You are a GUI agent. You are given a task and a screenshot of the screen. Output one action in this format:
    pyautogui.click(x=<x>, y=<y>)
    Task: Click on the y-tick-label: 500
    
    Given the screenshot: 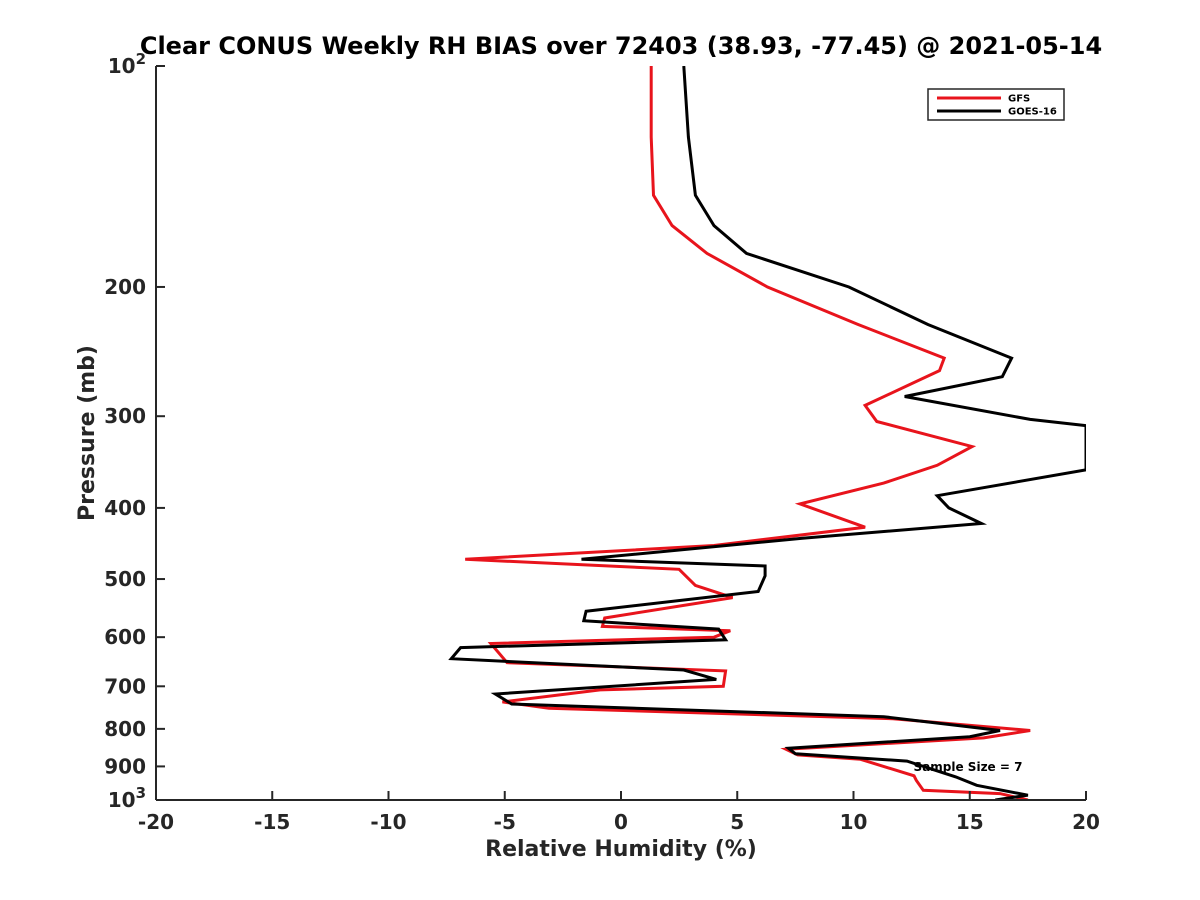 What is the action you would take?
    pyautogui.click(x=125, y=579)
    